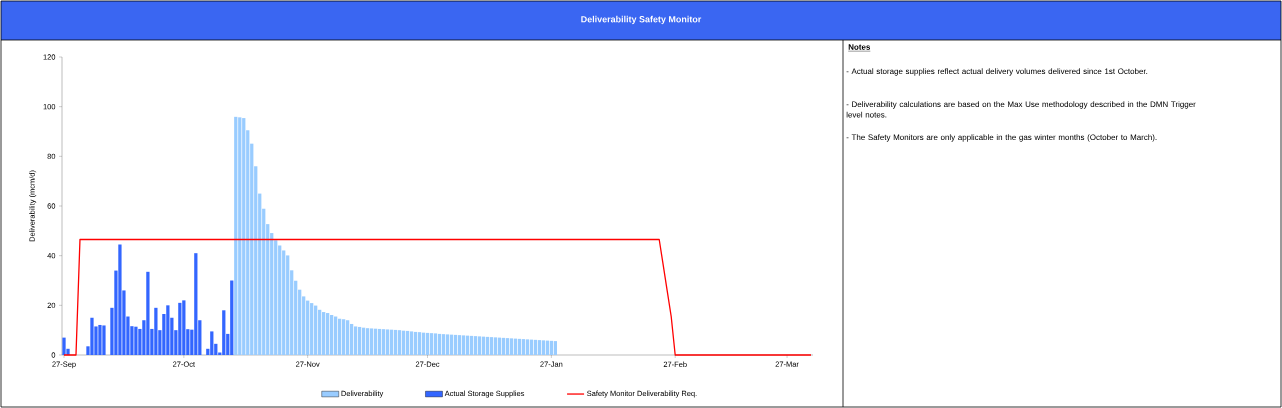 The height and width of the screenshot is (408, 1282). I want to click on chart-title: Deliverability Safety Monitor, so click(641, 20).